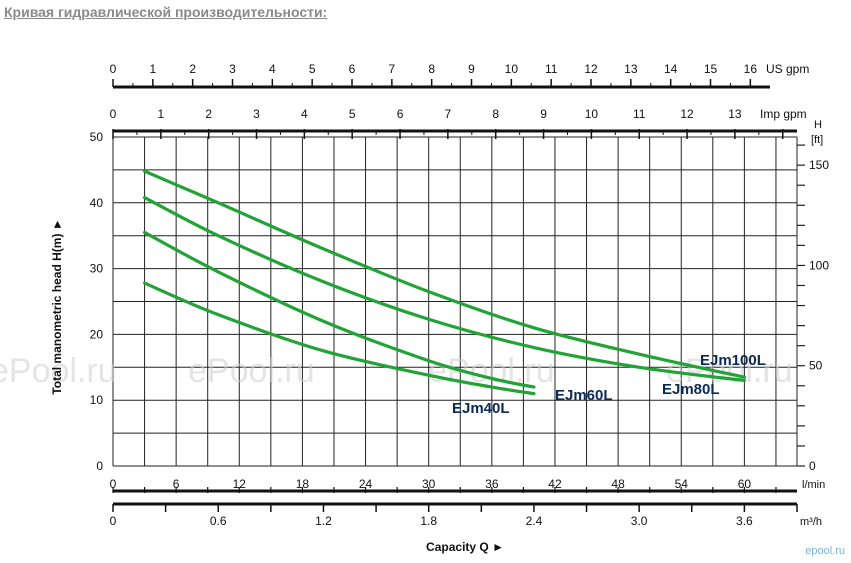 This screenshot has height=563, width=851. What do you see at coordinates (176, 484) in the screenshot?
I see `lmin-tick-label: 6` at bounding box center [176, 484].